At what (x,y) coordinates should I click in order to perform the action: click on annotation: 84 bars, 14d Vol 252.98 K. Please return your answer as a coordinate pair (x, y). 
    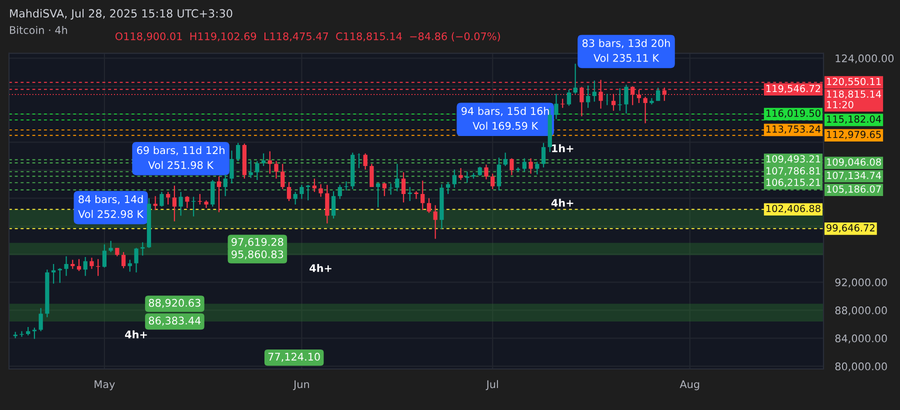
    Looking at the image, I should click on (111, 206).